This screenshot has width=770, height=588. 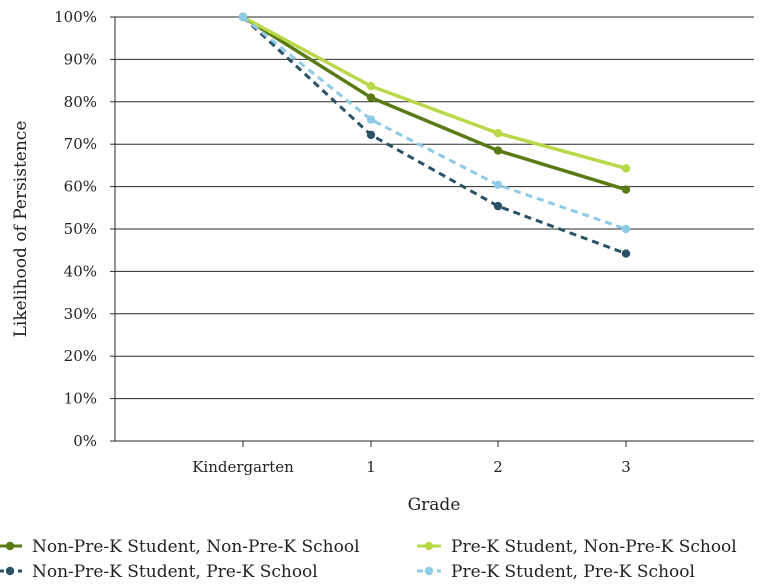 I want to click on y-tick-label: 70%, so click(x=80, y=144).